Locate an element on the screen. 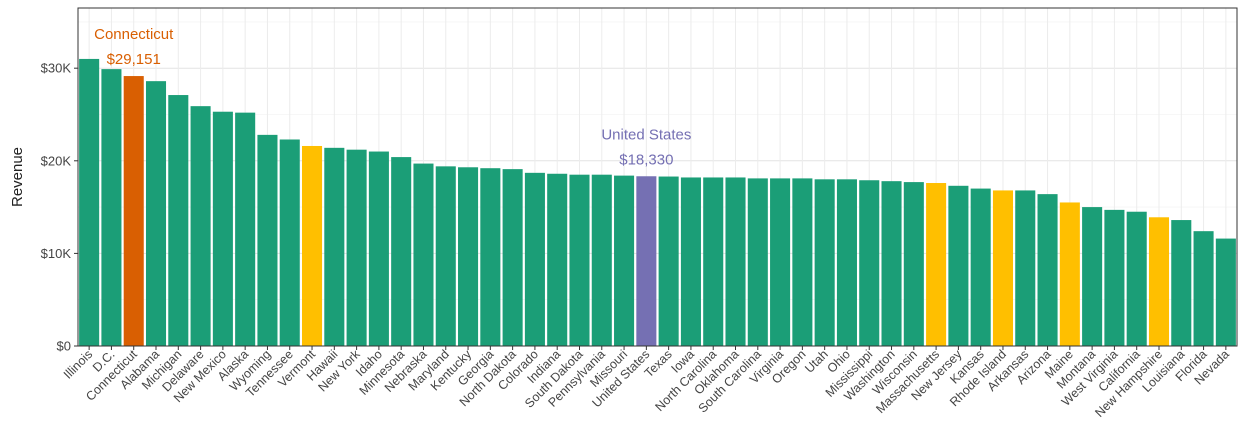  y-tick-label: $0 is located at coordinates (64, 346).